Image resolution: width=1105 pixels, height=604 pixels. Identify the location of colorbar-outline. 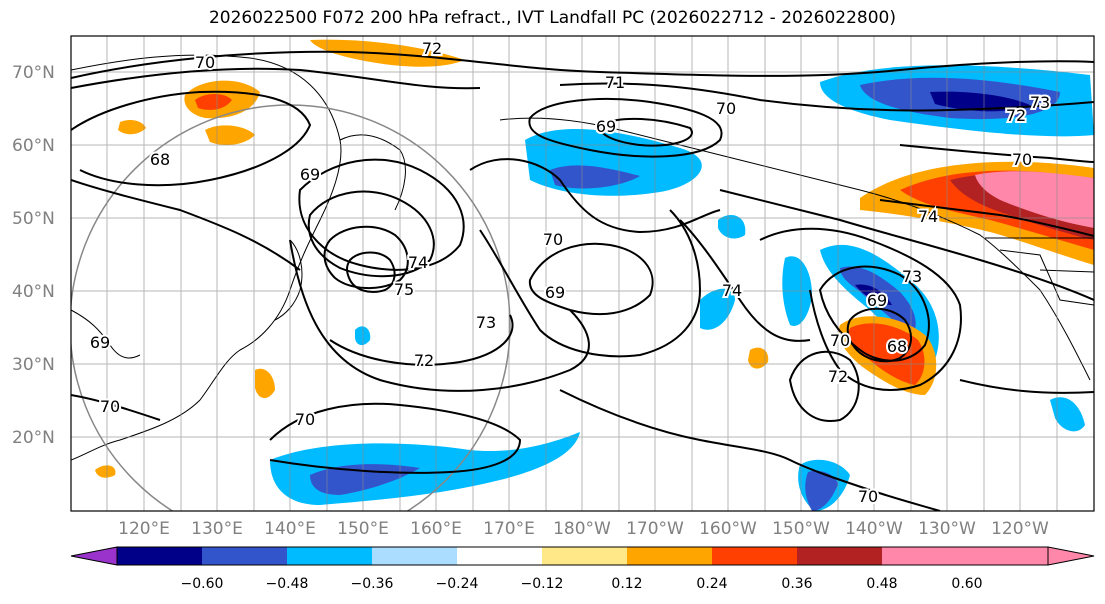
(582, 556).